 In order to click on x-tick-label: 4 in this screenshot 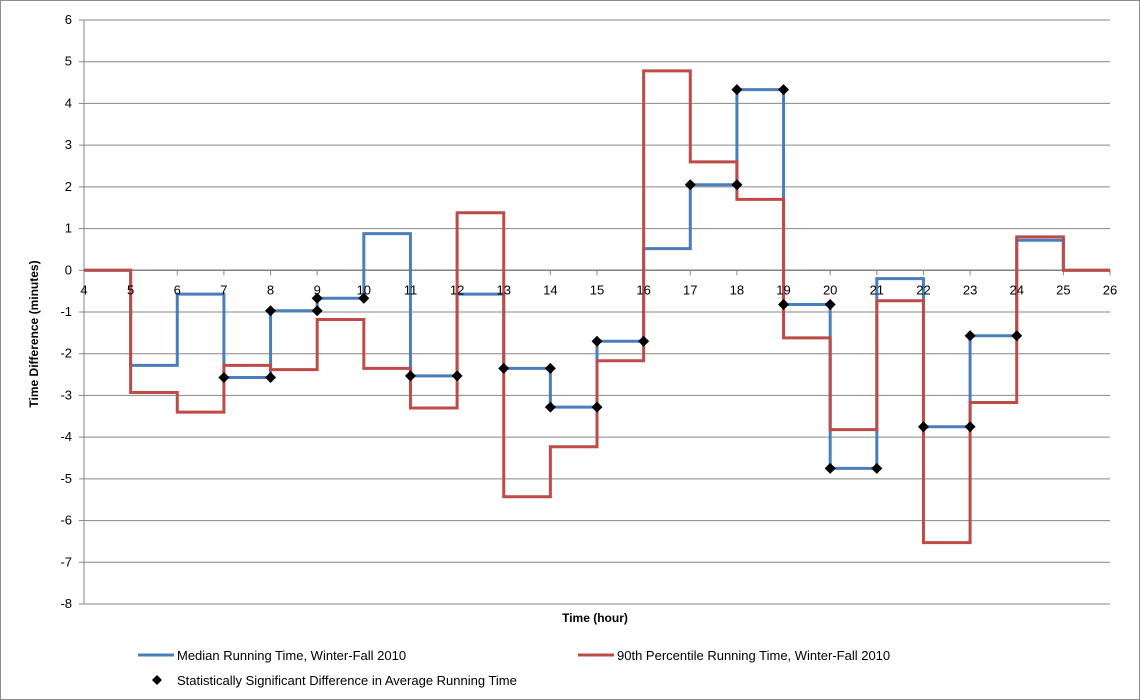, I will do `click(83, 289)`.